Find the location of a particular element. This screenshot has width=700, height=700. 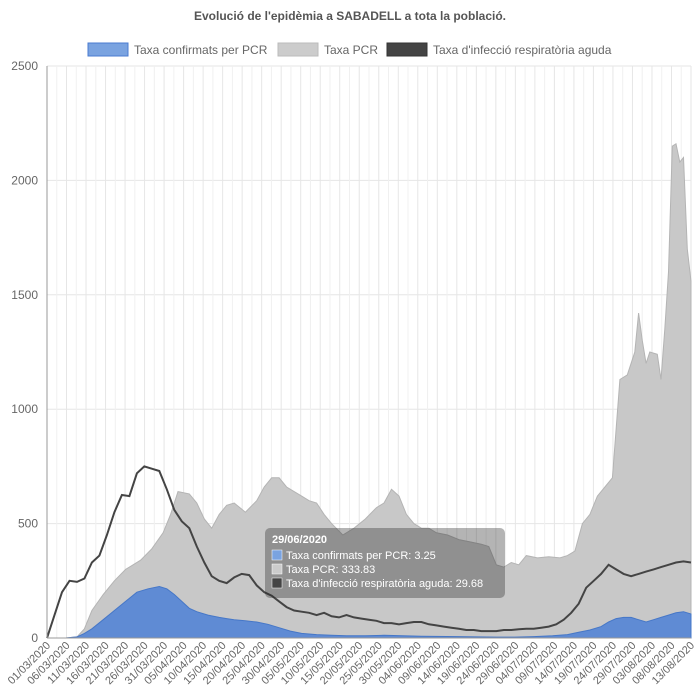

y-tick-label: 1500 is located at coordinates (24, 295).